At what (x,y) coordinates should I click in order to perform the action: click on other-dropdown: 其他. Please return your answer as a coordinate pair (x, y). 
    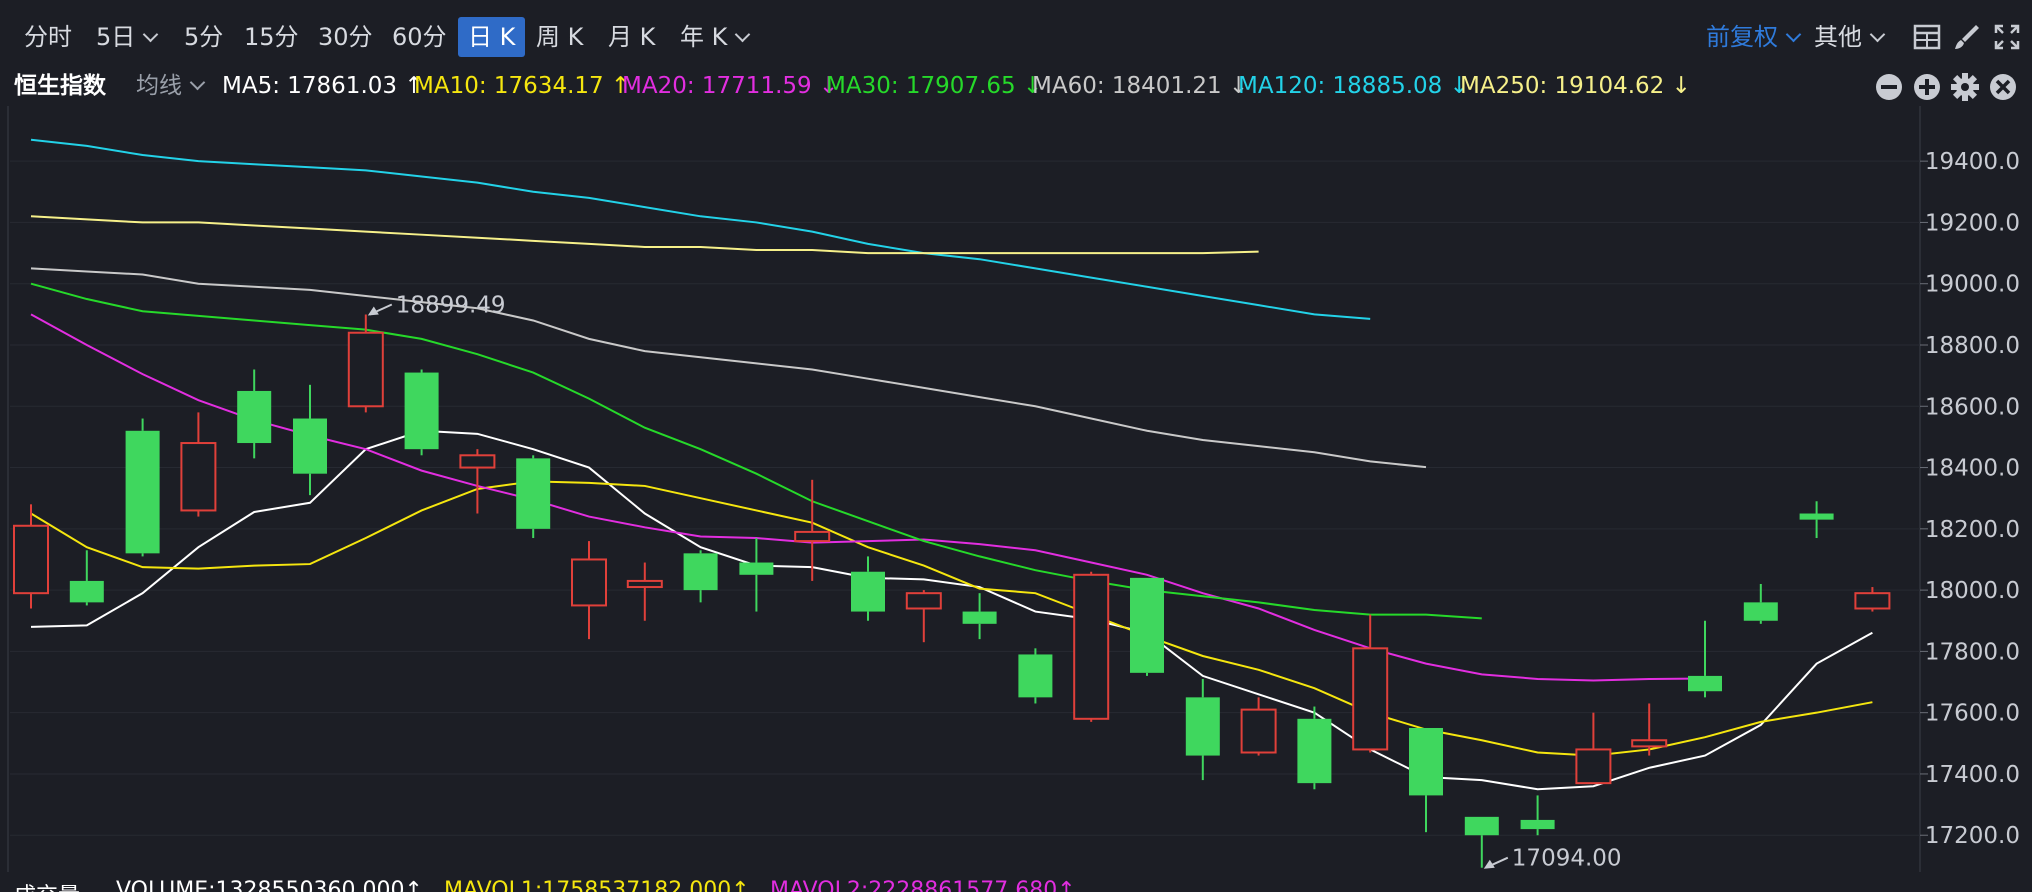
    Looking at the image, I should click on (1850, 37).